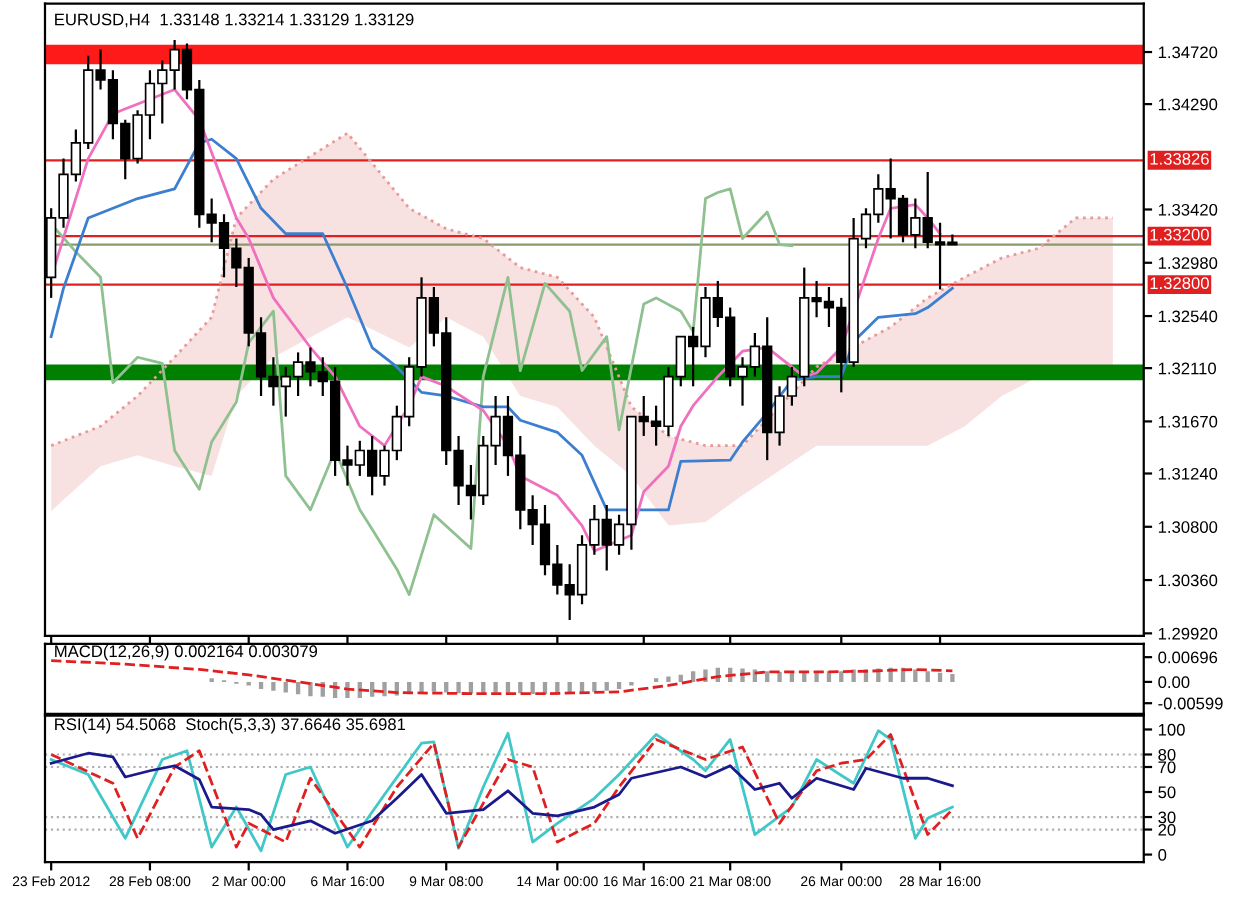  I want to click on y-tick-label: 1.32980, so click(1188, 263).